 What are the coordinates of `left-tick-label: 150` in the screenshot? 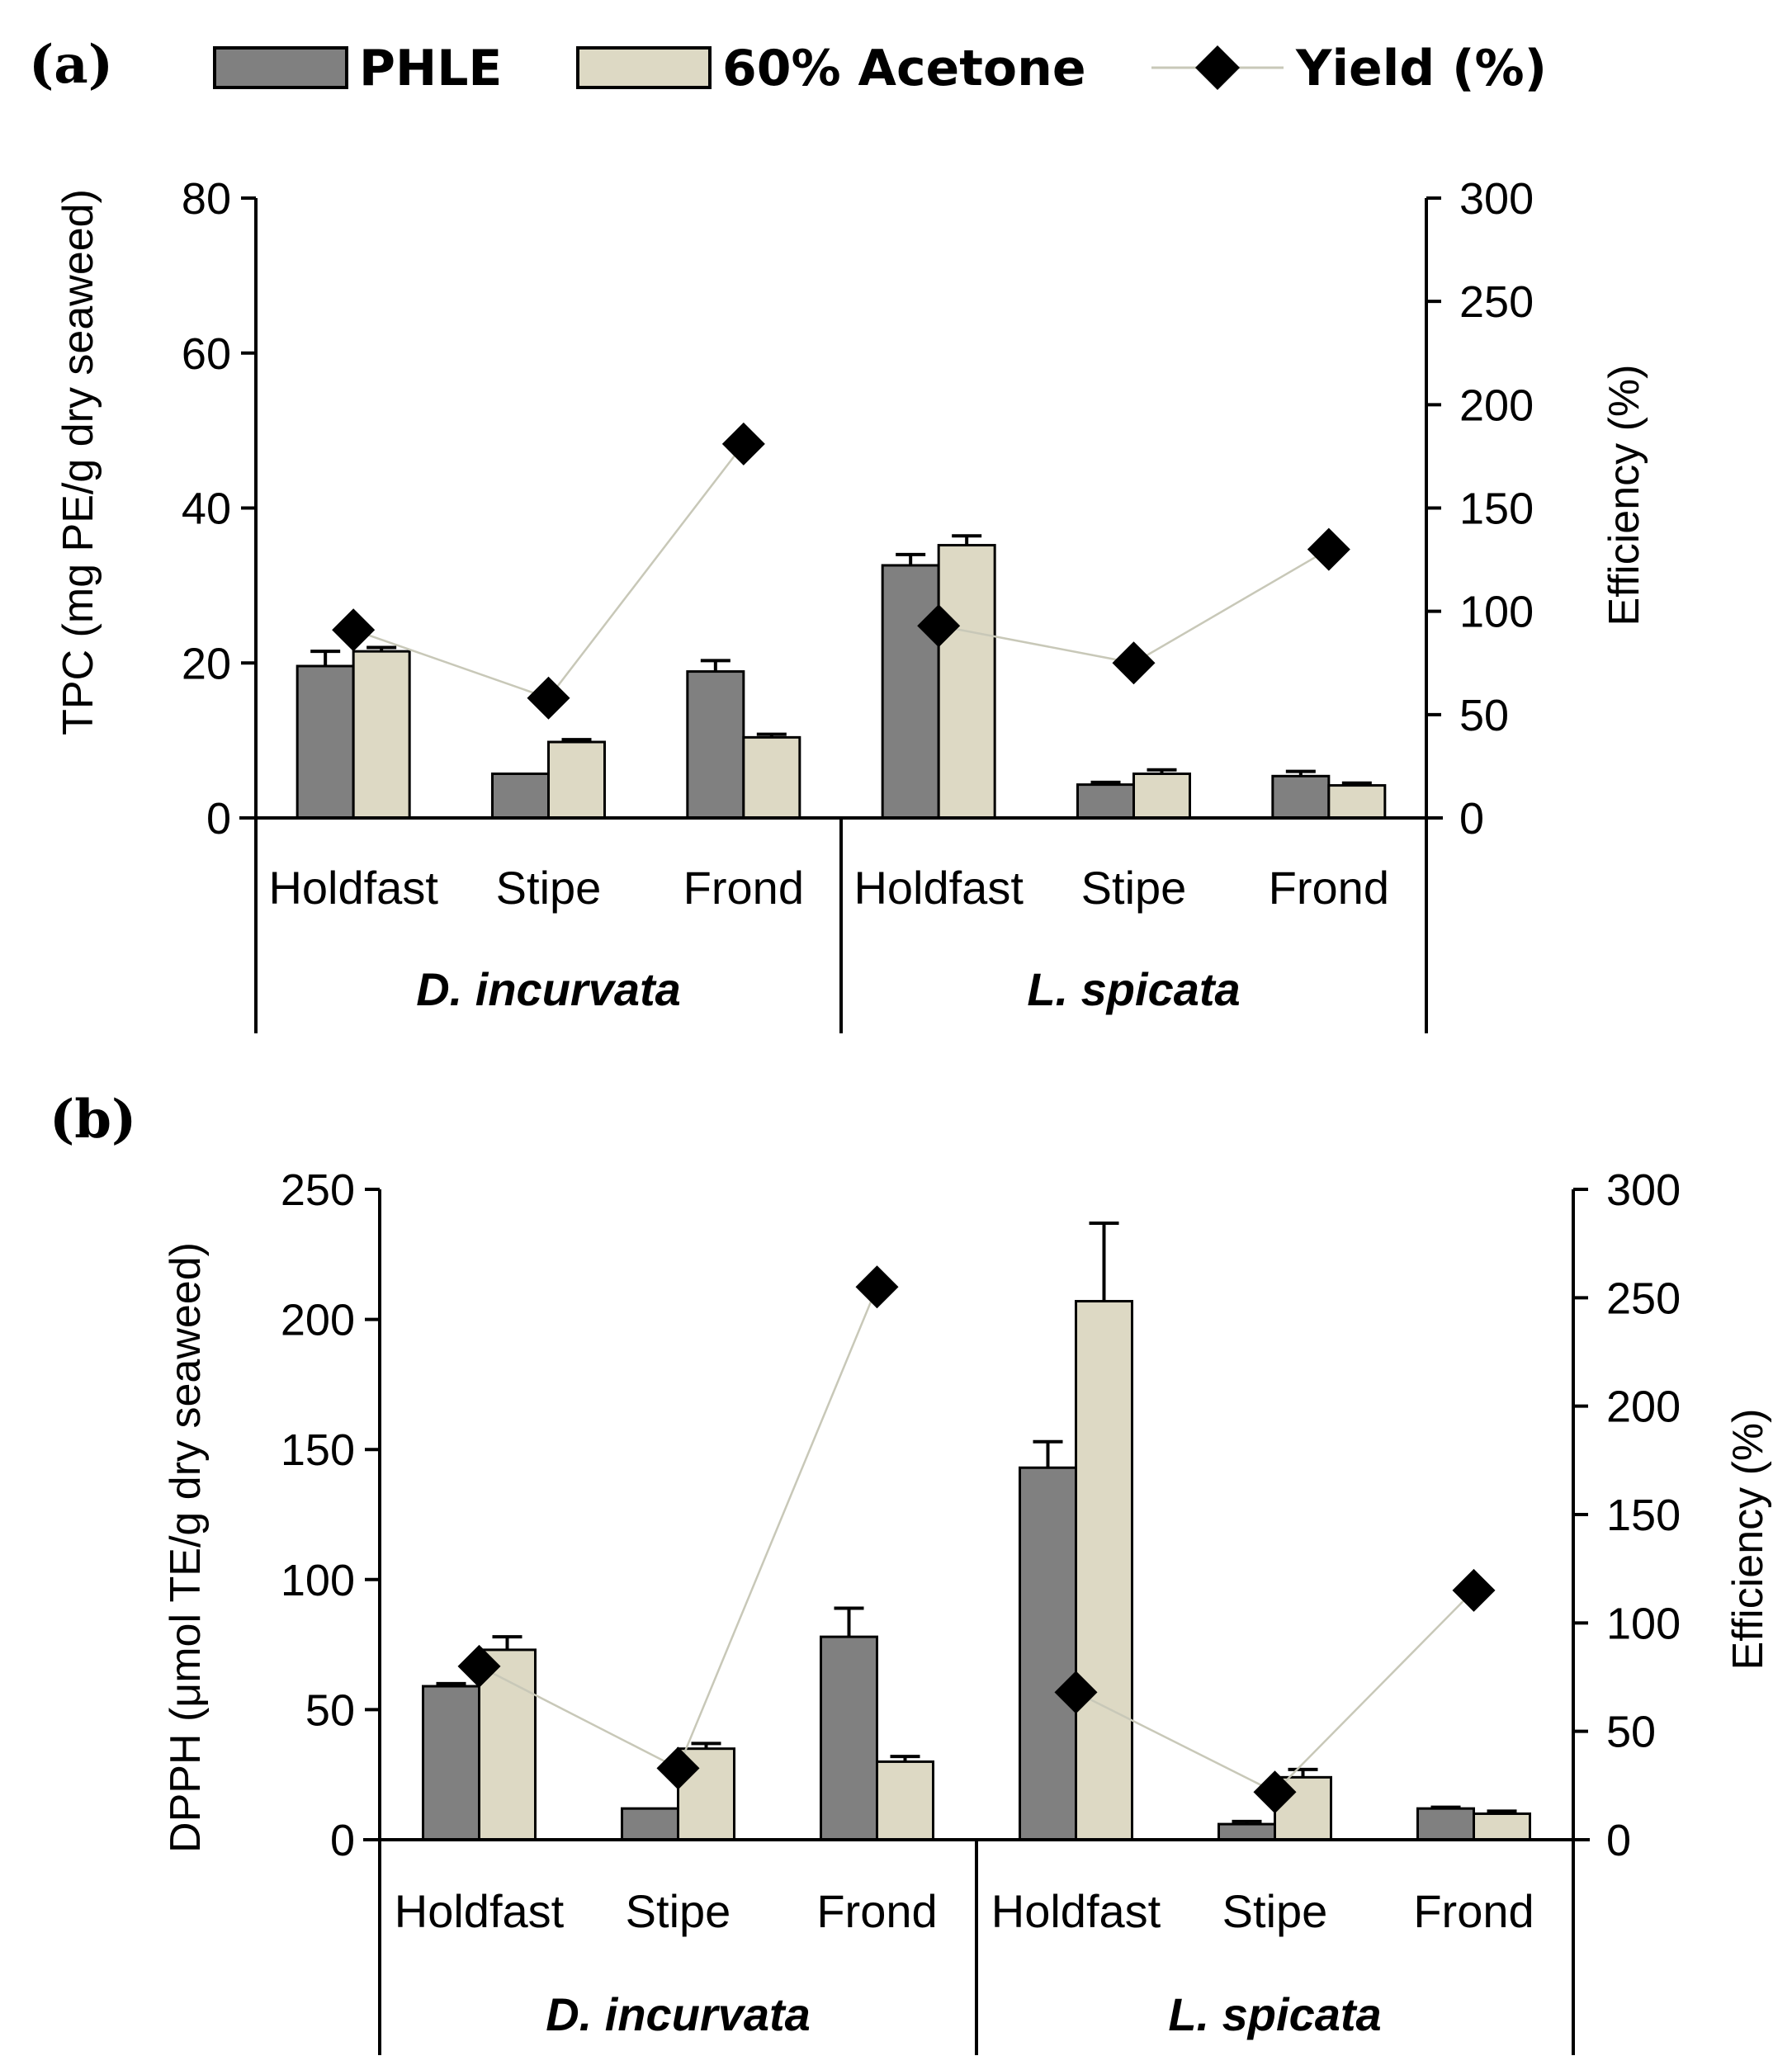 It's located at (318, 1450).